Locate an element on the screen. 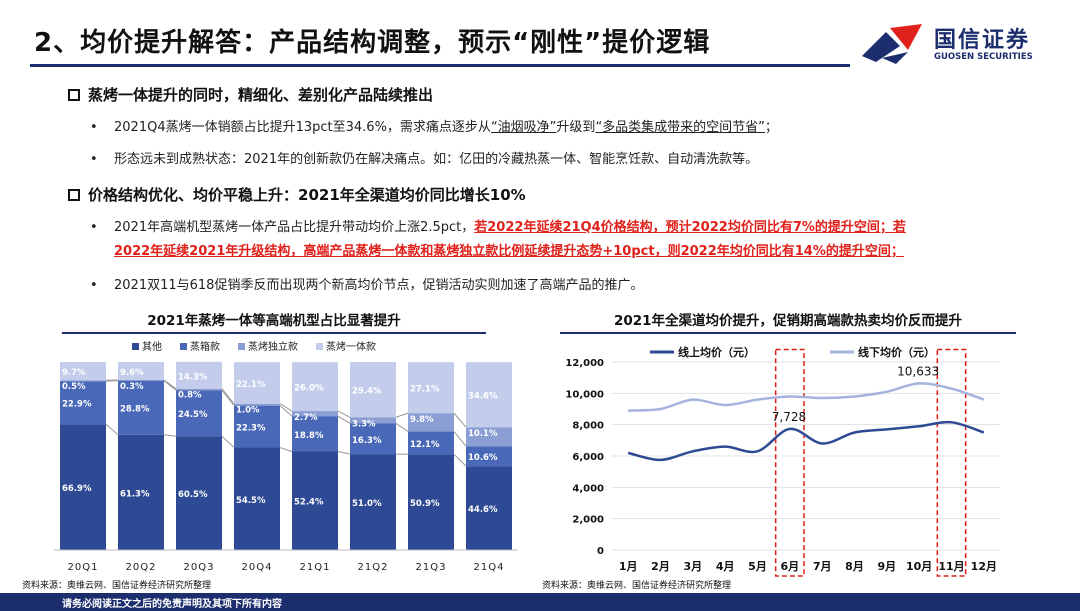 This screenshot has width=1080, height=611. x-tick-label: 20Q4 is located at coordinates (257, 567).